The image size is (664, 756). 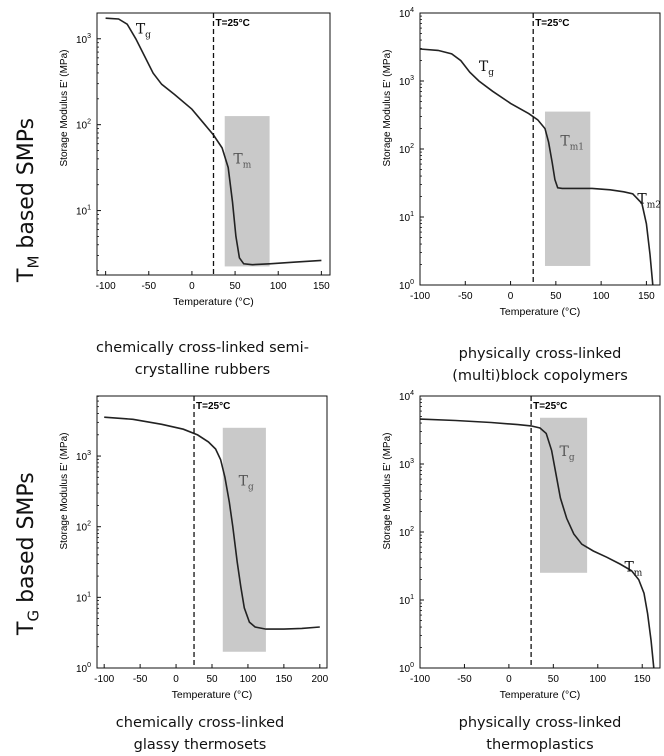 What do you see at coordinates (465, 296) in the screenshot?
I see `chart-2-x-tick-label: -50` at bounding box center [465, 296].